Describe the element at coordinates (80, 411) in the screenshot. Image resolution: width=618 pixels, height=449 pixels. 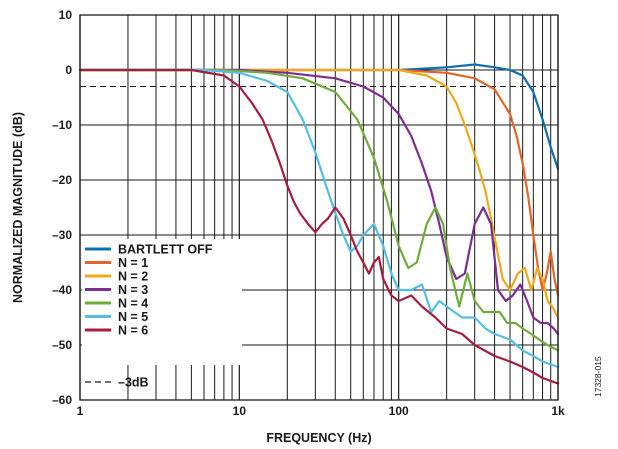
I see `x-tick-label: 1` at that location.